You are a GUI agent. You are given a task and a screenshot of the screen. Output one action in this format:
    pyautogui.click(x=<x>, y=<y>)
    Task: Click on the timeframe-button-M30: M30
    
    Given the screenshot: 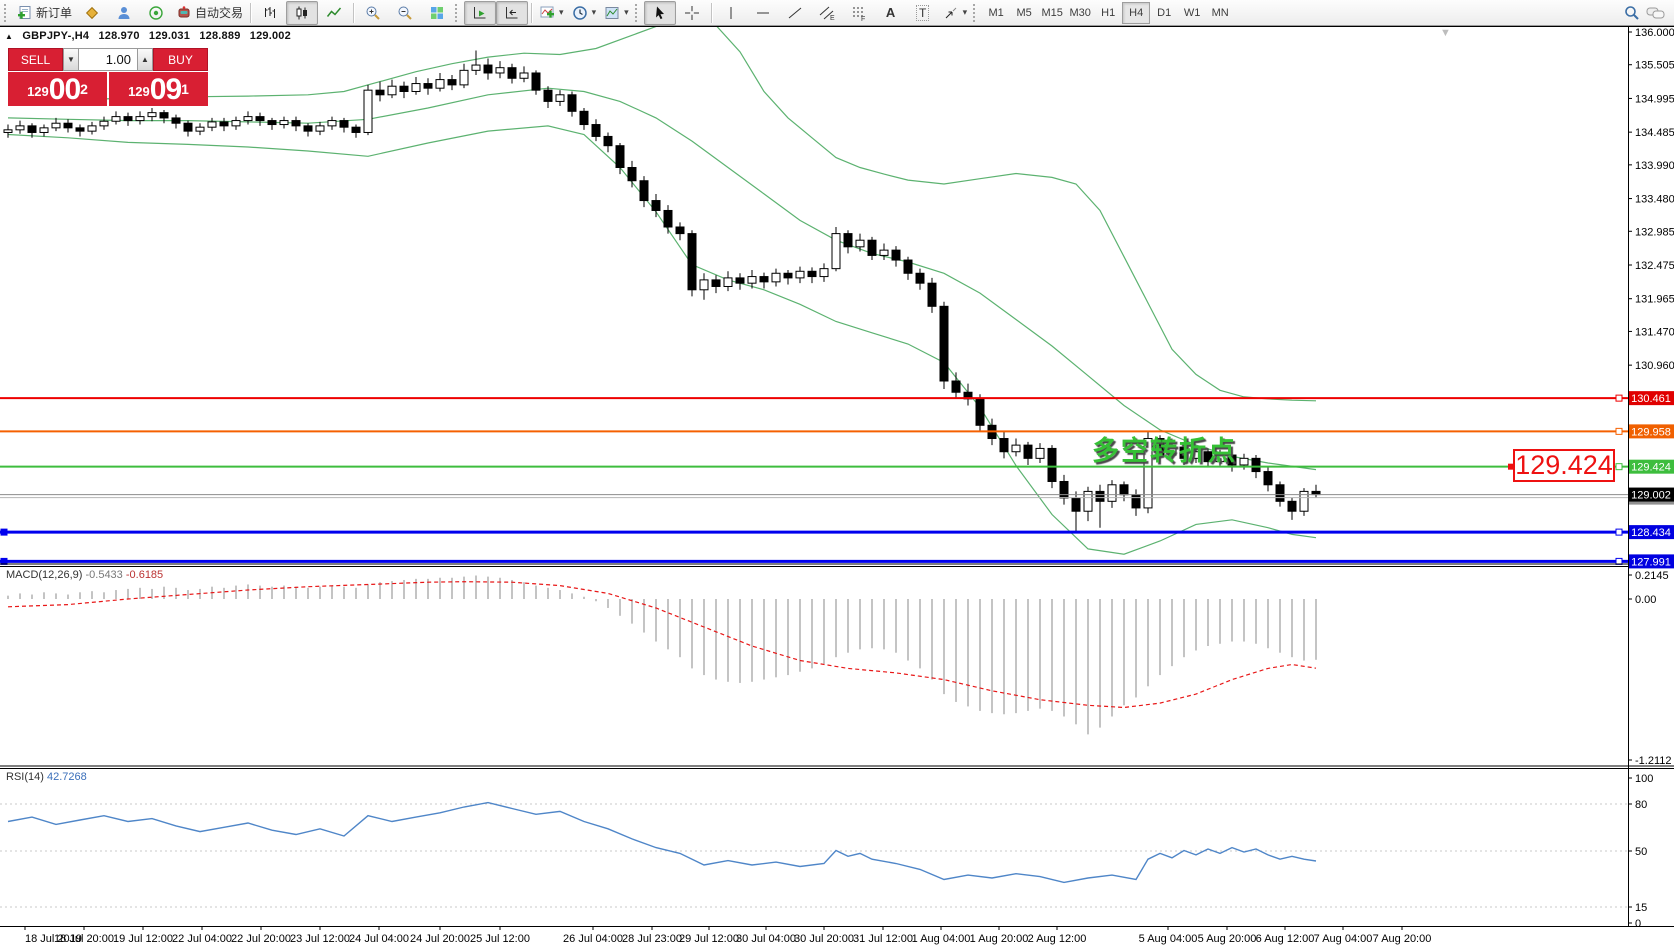 What is the action you would take?
    pyautogui.click(x=1080, y=12)
    